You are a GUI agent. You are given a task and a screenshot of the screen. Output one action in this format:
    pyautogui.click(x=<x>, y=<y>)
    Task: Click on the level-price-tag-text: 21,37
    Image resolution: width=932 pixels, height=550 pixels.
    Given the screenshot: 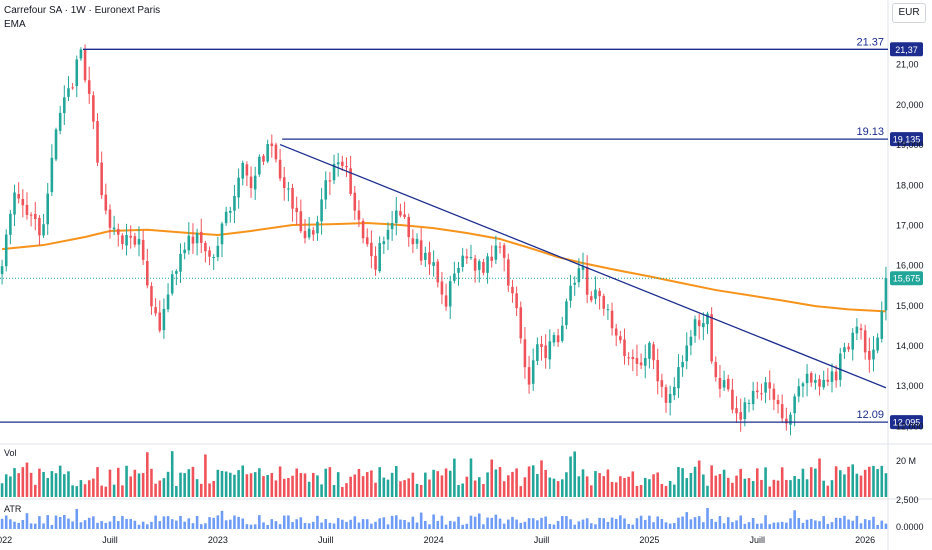 What is the action you would take?
    pyautogui.click(x=906, y=50)
    